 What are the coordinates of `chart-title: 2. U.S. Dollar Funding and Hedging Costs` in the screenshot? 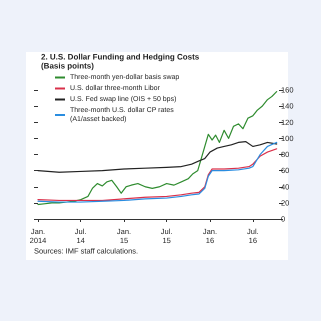 It's located at (120, 57).